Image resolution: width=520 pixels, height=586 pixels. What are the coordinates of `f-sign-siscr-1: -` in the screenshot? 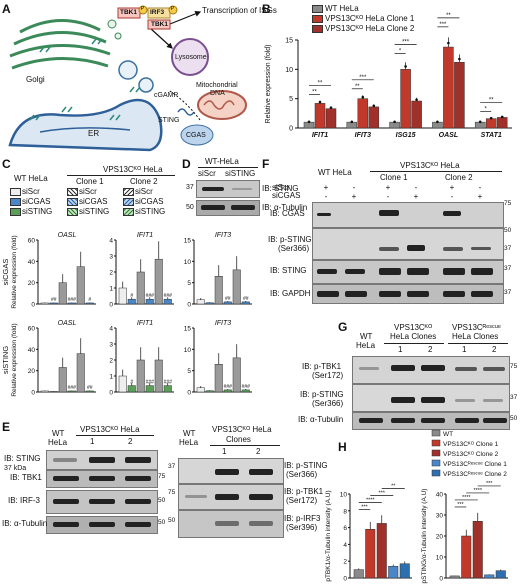 It's located at (354, 187).